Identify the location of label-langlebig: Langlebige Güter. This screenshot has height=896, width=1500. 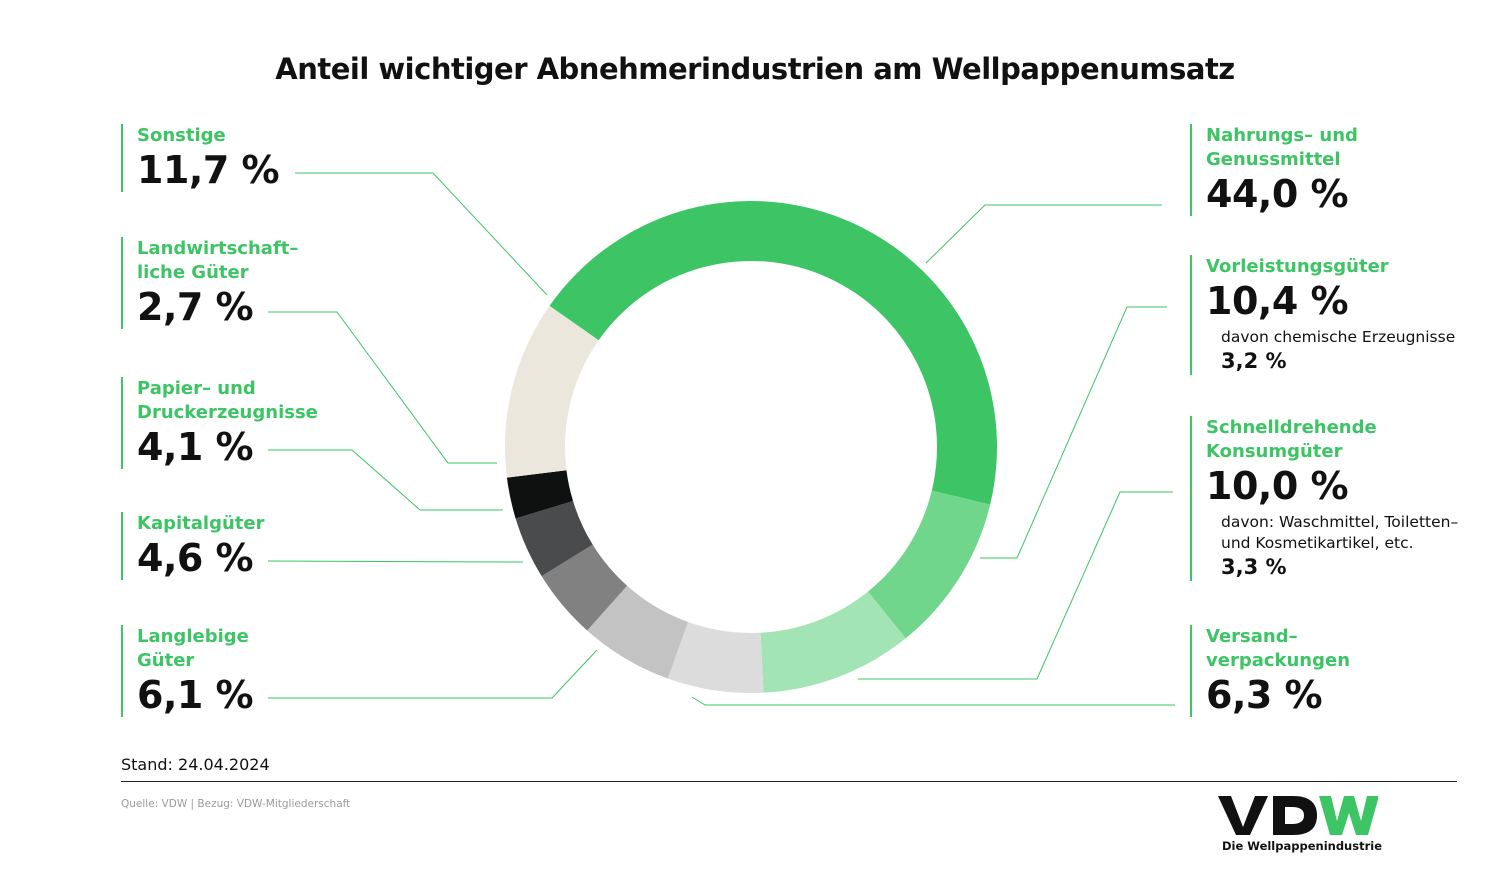
(193, 648).